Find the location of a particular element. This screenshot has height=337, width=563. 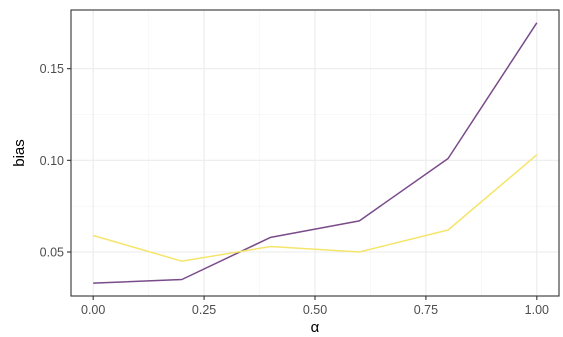

y-tick-label: 0.10 is located at coordinates (52, 161).